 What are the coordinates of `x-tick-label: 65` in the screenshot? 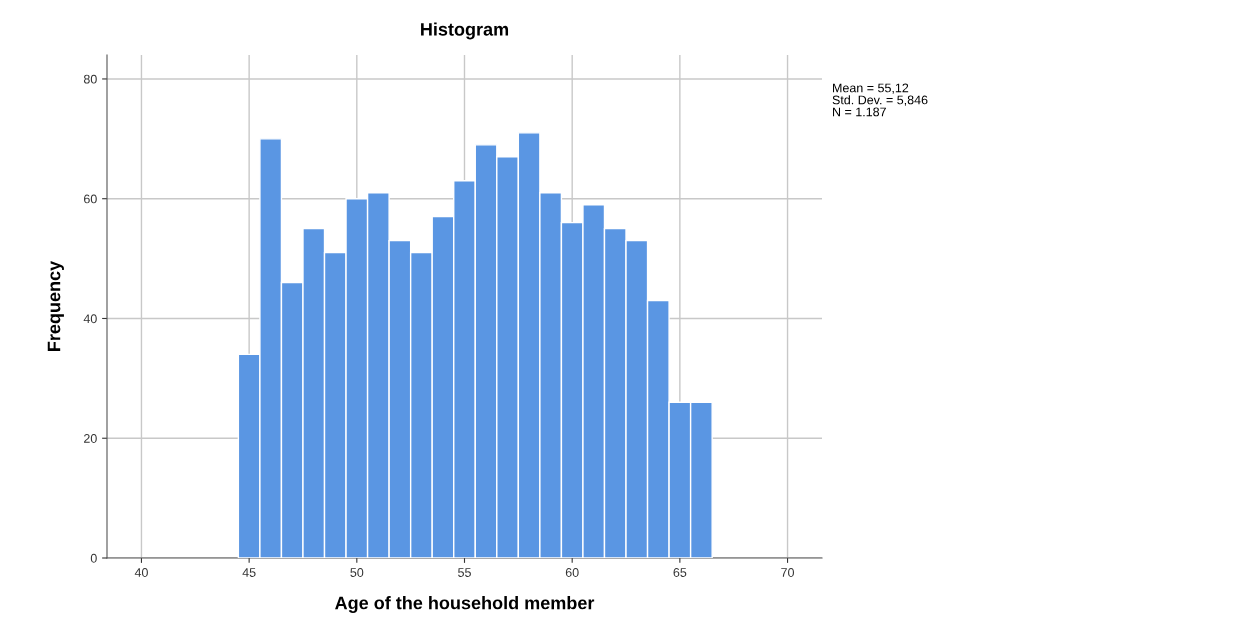 It's located at (680, 572).